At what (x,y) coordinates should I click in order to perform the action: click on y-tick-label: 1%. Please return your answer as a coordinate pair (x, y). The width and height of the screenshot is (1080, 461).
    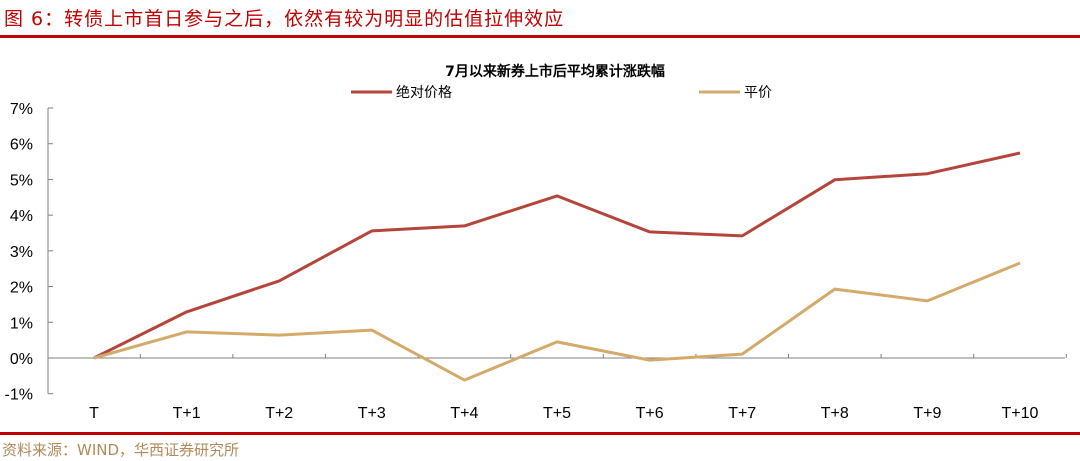
    Looking at the image, I should click on (21, 323).